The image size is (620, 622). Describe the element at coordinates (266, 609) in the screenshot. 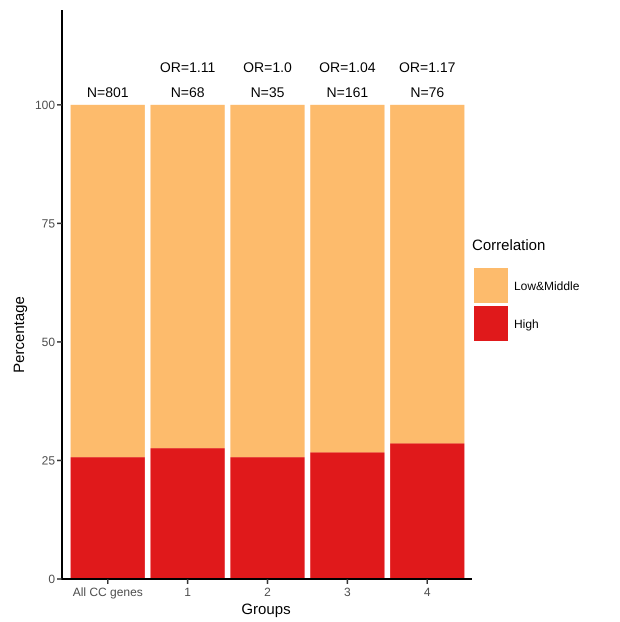

I see `x-axis-title: Groups` at that location.